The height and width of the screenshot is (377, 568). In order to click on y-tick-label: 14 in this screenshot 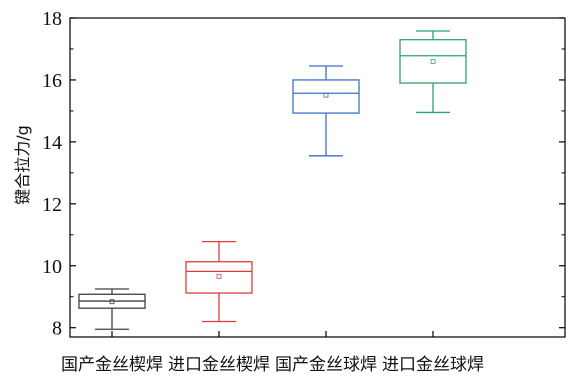, I will do `click(52, 143)`.